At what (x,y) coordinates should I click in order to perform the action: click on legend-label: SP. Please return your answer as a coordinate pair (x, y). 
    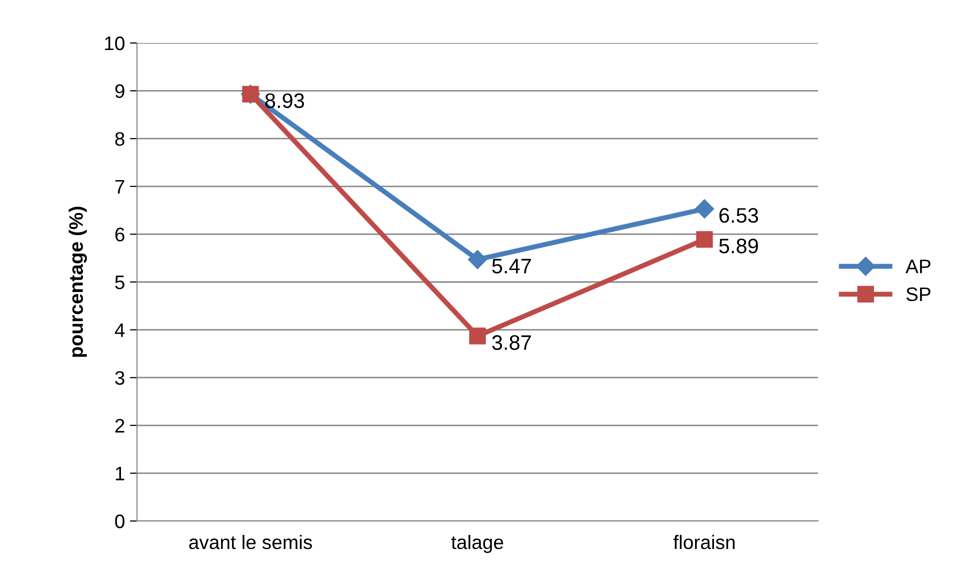
    Looking at the image, I should click on (918, 294).